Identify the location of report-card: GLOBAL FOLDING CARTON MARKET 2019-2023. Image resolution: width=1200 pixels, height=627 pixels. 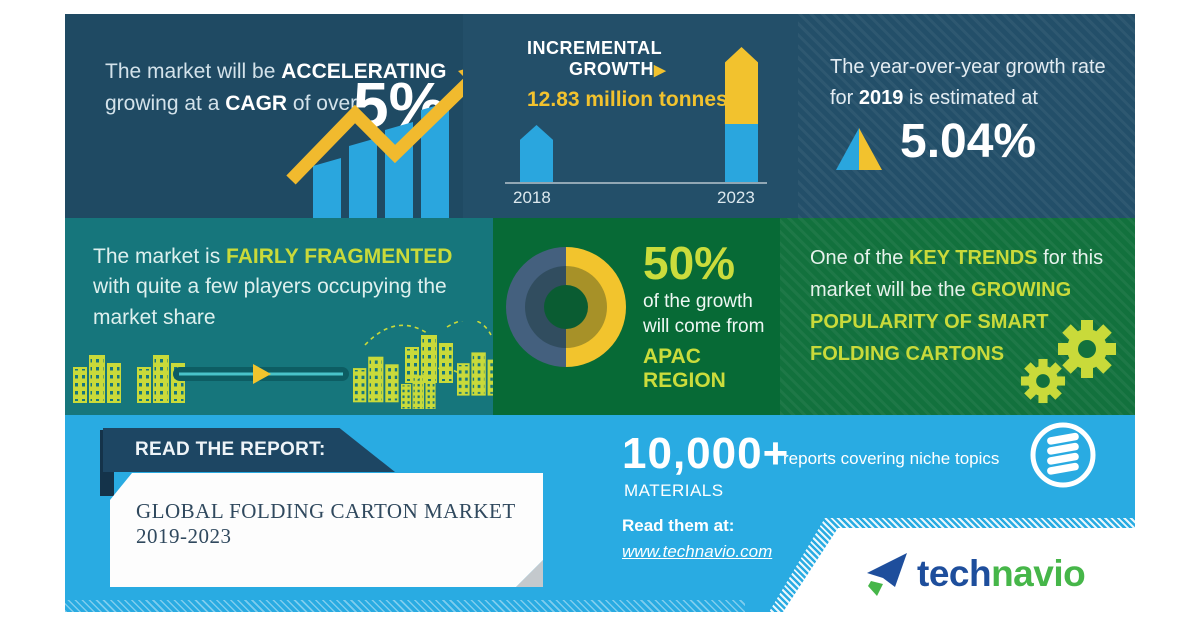
(326, 530).